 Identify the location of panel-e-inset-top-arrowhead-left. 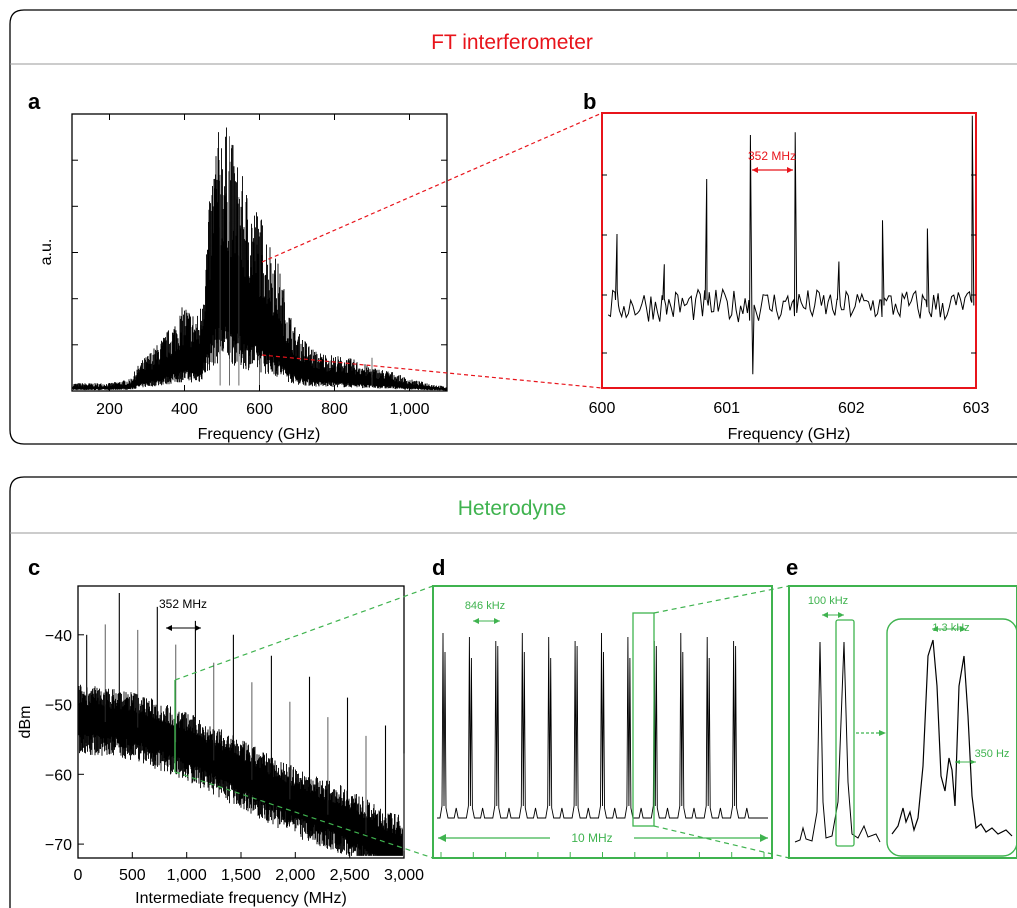
(935, 629).